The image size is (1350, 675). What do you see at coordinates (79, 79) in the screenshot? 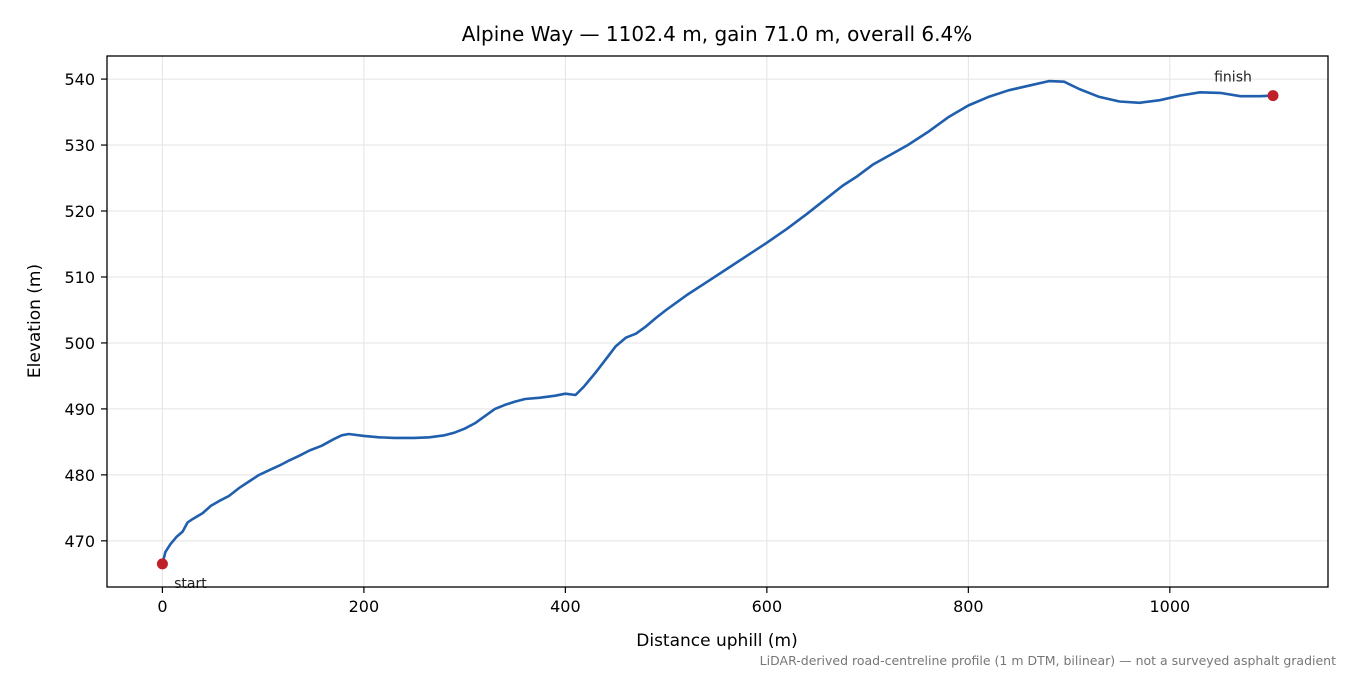
I see `y-tick-label: 540` at bounding box center [79, 79].